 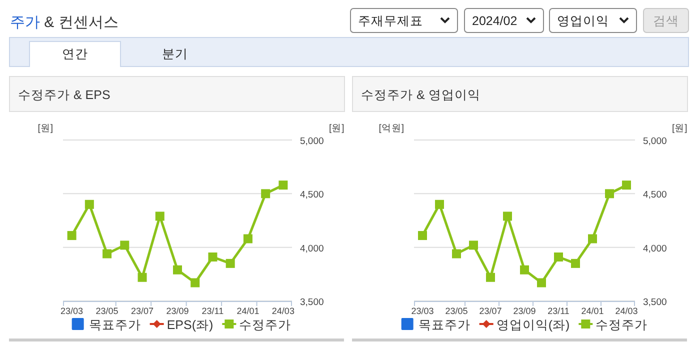 What do you see at coordinates (390, 21) in the screenshot?
I see `text: 주재무제표` at bounding box center [390, 21].